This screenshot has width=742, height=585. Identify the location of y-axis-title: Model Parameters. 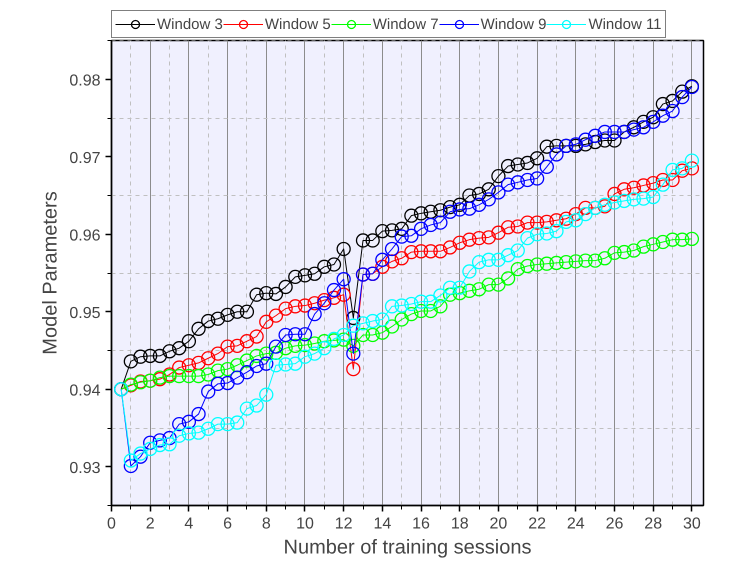
(50, 273).